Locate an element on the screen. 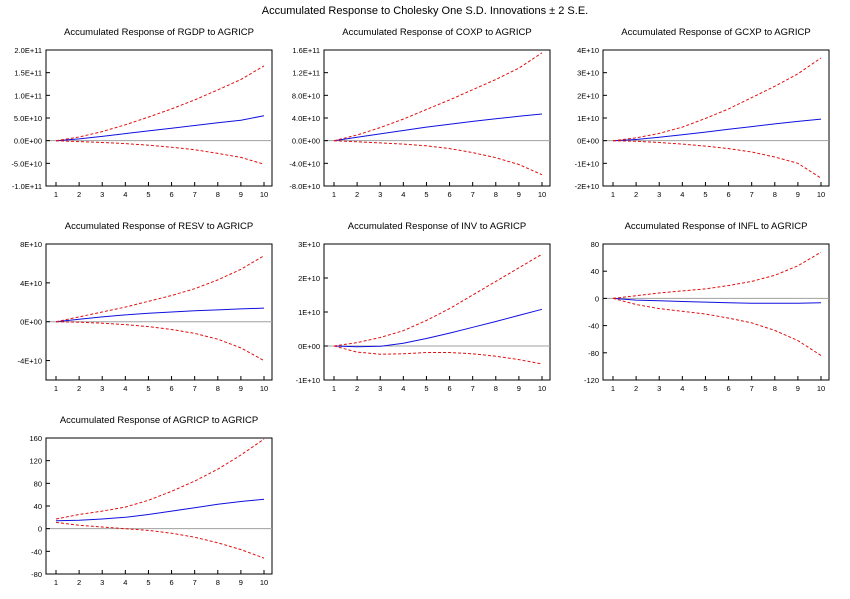  panel-title: Accumulated Response of GCXP to AGRICP is located at coordinates (715, 32).